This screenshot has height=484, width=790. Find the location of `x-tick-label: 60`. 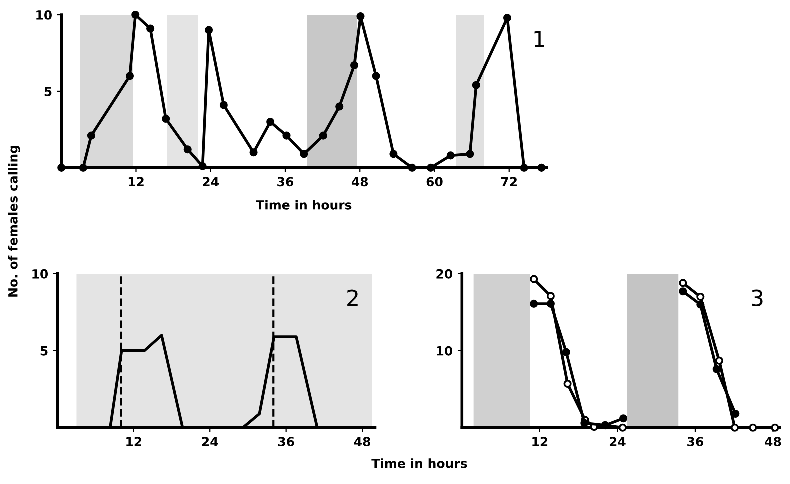

x-tick-label: 60 is located at coordinates (434, 182).